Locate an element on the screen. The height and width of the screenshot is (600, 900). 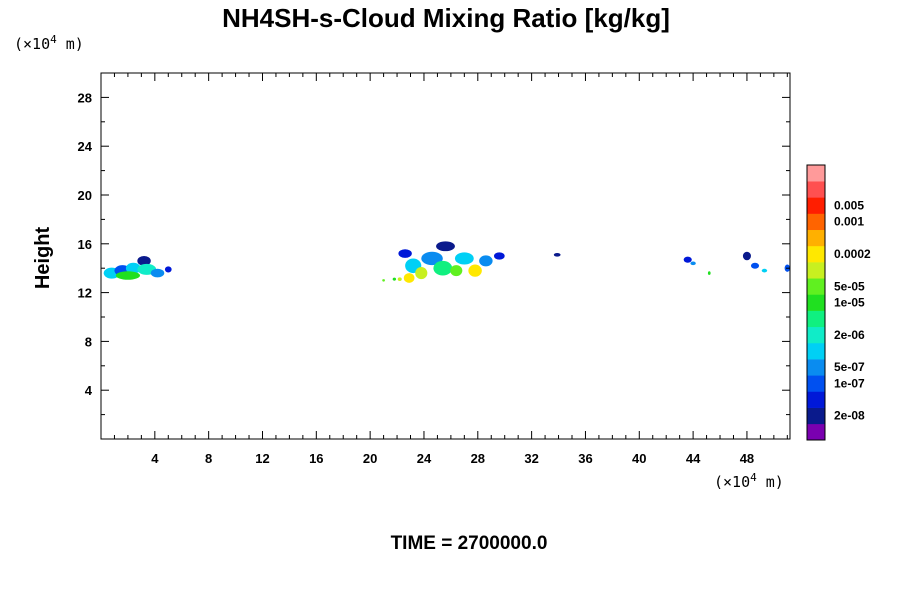
colorbar-label: 5e-07 is located at coordinates (849, 367).